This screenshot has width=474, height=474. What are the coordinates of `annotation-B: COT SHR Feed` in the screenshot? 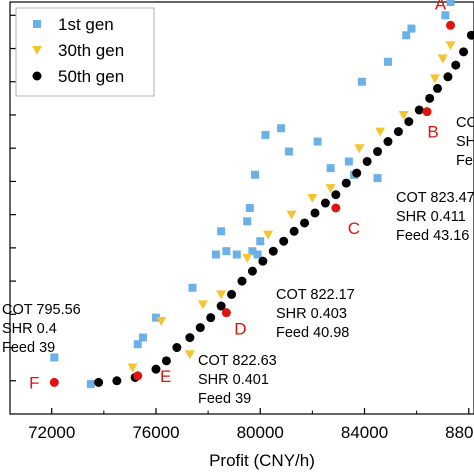 It's located at (465, 142).